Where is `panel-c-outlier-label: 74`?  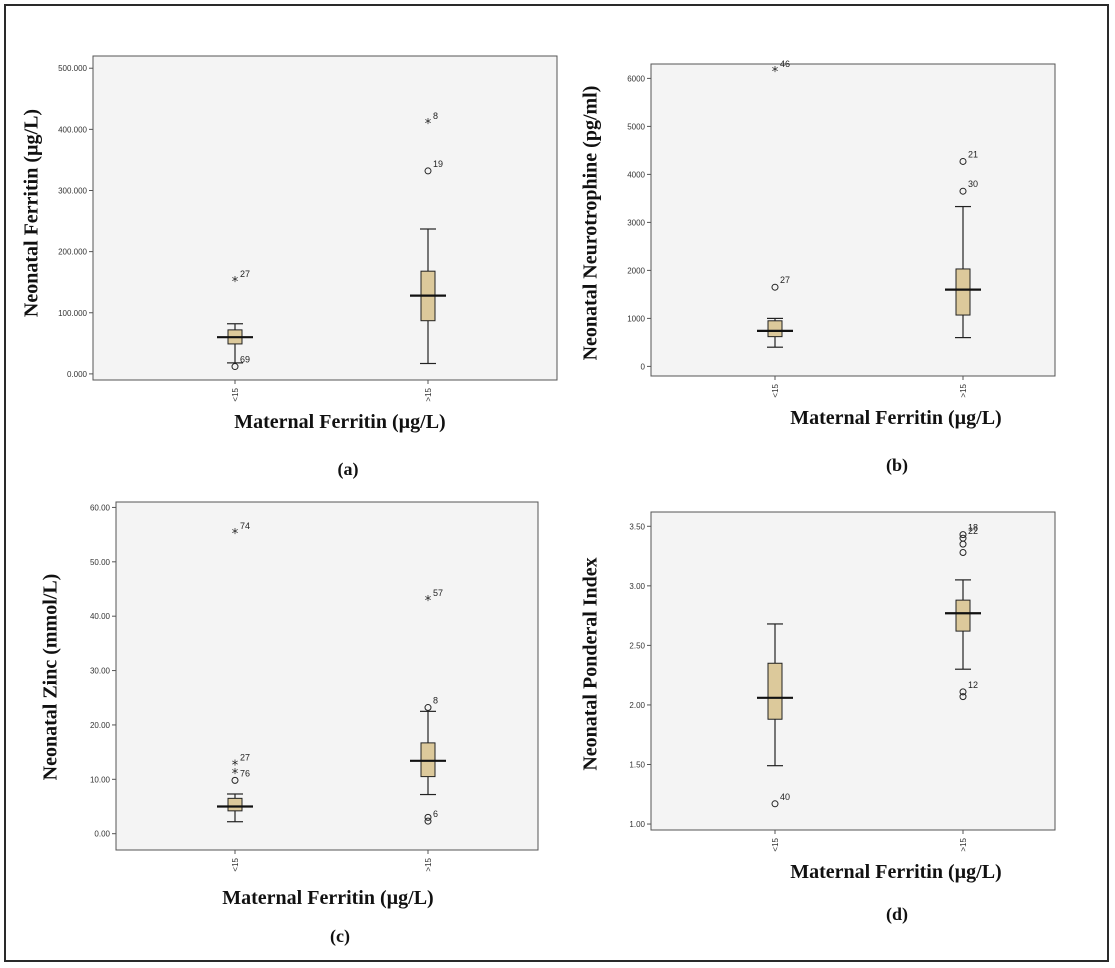
panel-c-outlier-label: 74 is located at coordinates (245, 526).